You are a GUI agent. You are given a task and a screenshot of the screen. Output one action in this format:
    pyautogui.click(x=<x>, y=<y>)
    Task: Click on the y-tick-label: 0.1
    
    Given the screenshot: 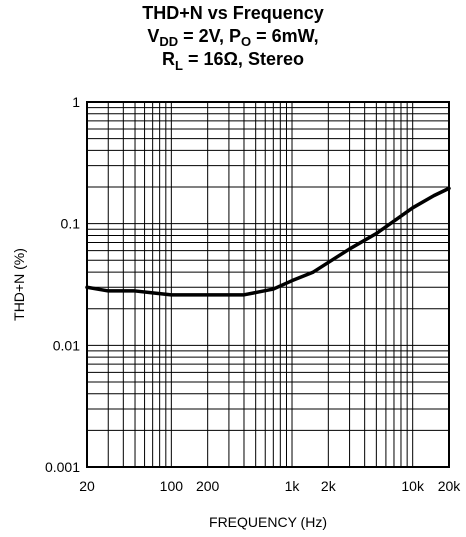 What is the action you would take?
    pyautogui.click(x=71, y=224)
    